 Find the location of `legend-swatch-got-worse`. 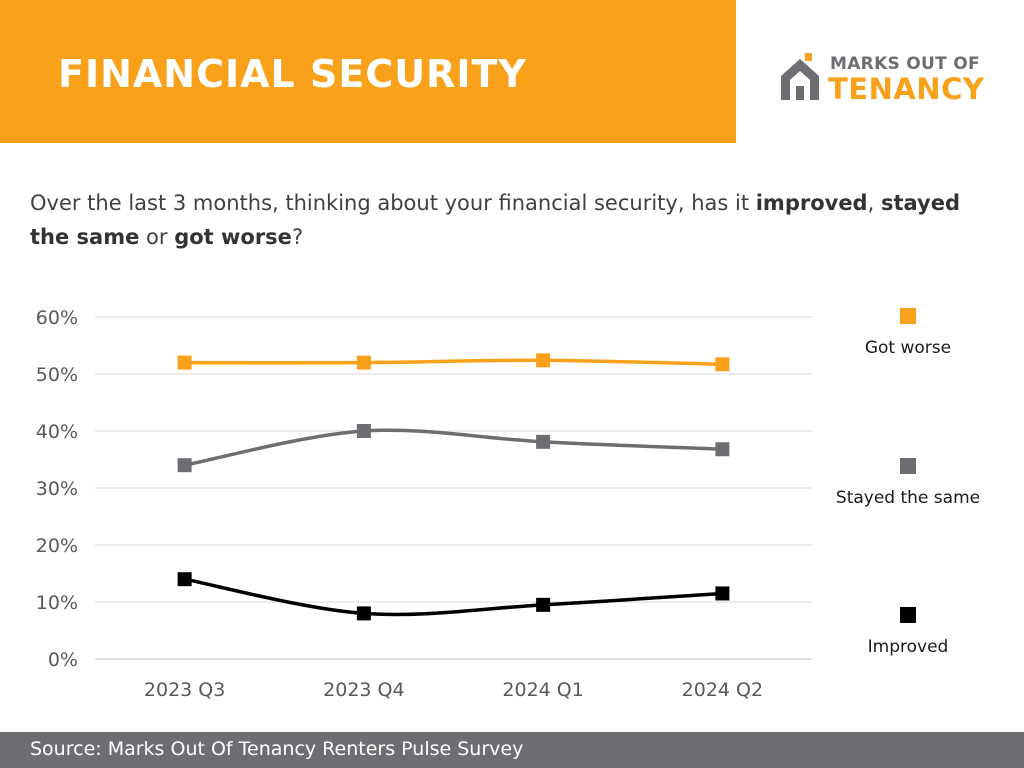

legend-swatch-got-worse is located at coordinates (908, 316).